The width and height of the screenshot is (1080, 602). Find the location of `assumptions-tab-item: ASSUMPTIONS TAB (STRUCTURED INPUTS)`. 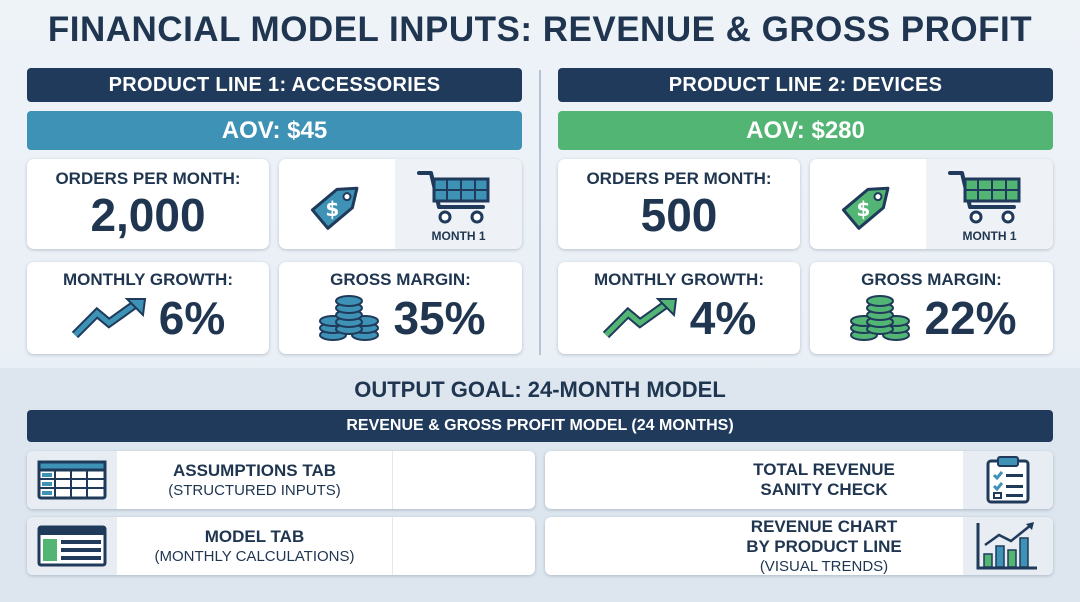

assumptions-tab-item: ASSUMPTIONS TAB (STRUCTURED INPUTS) is located at coordinates (281, 480).